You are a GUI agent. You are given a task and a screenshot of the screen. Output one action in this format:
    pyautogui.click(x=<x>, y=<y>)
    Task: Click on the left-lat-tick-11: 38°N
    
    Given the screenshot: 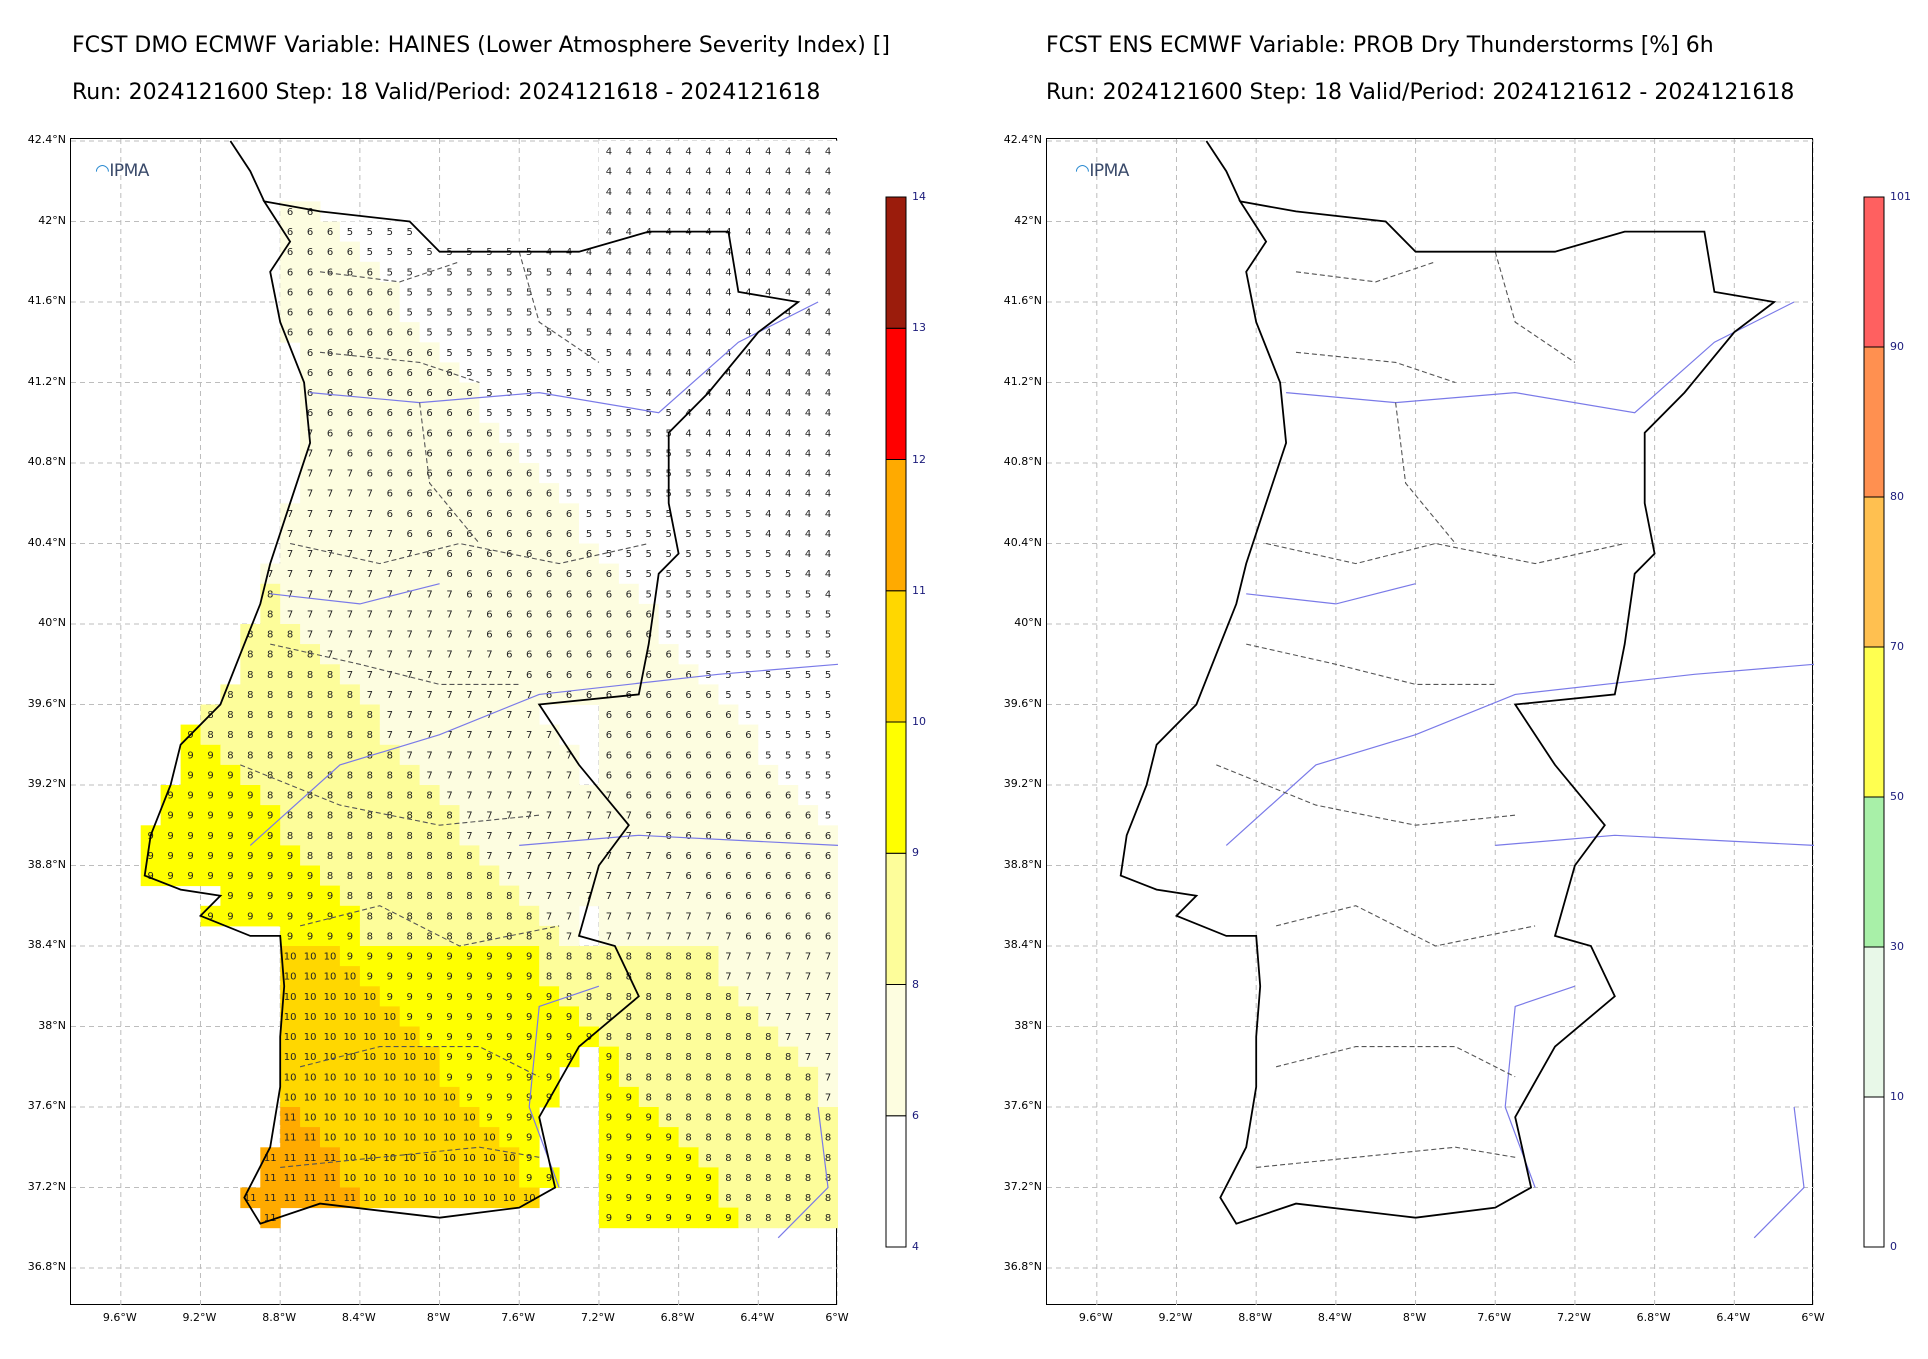 What is the action you would take?
    pyautogui.click(x=52, y=1025)
    